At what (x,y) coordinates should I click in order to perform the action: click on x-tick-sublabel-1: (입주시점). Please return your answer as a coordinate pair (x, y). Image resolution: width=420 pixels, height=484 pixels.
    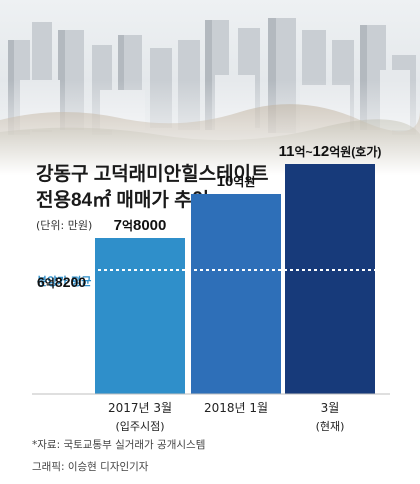
    Looking at the image, I should click on (139, 426).